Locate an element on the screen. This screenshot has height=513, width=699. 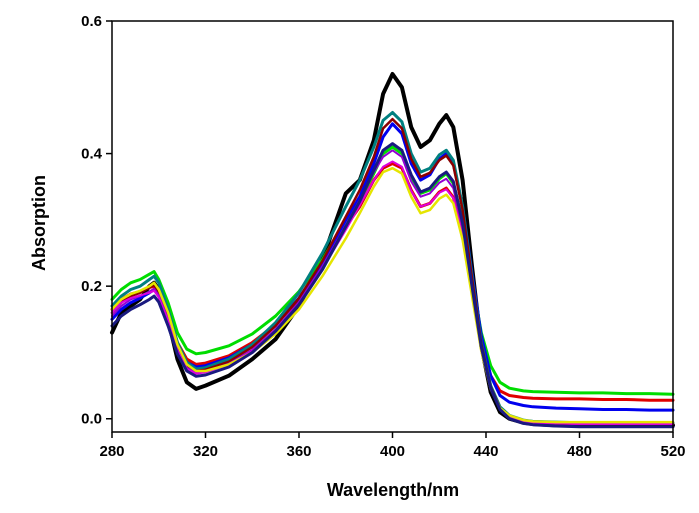
y-tick-label: 0.6 is located at coordinates (91, 21).